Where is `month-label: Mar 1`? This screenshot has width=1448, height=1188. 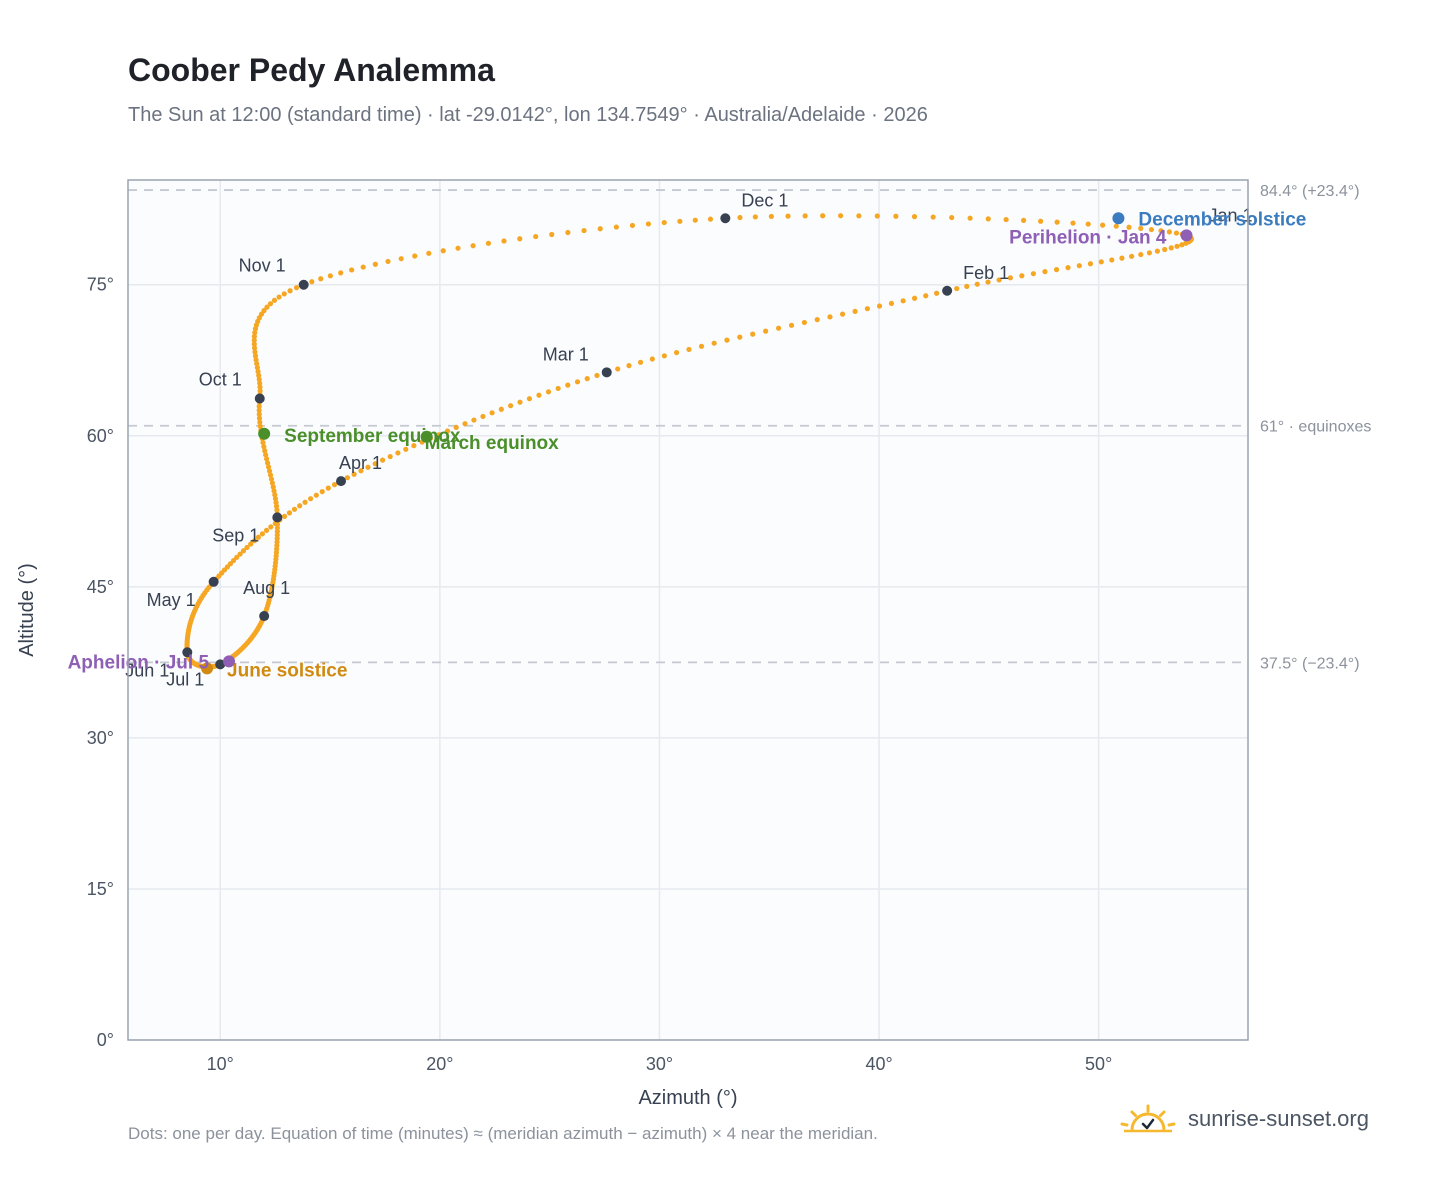
month-label: Mar 1 is located at coordinates (566, 354).